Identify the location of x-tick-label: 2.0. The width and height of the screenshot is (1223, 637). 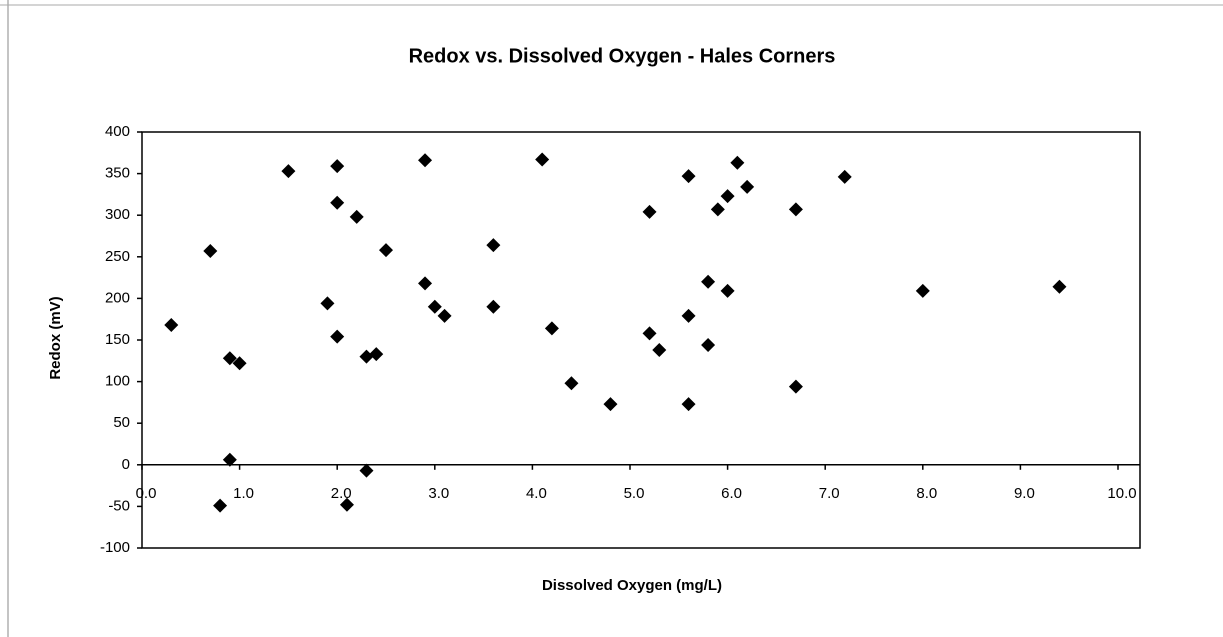
(341, 493).